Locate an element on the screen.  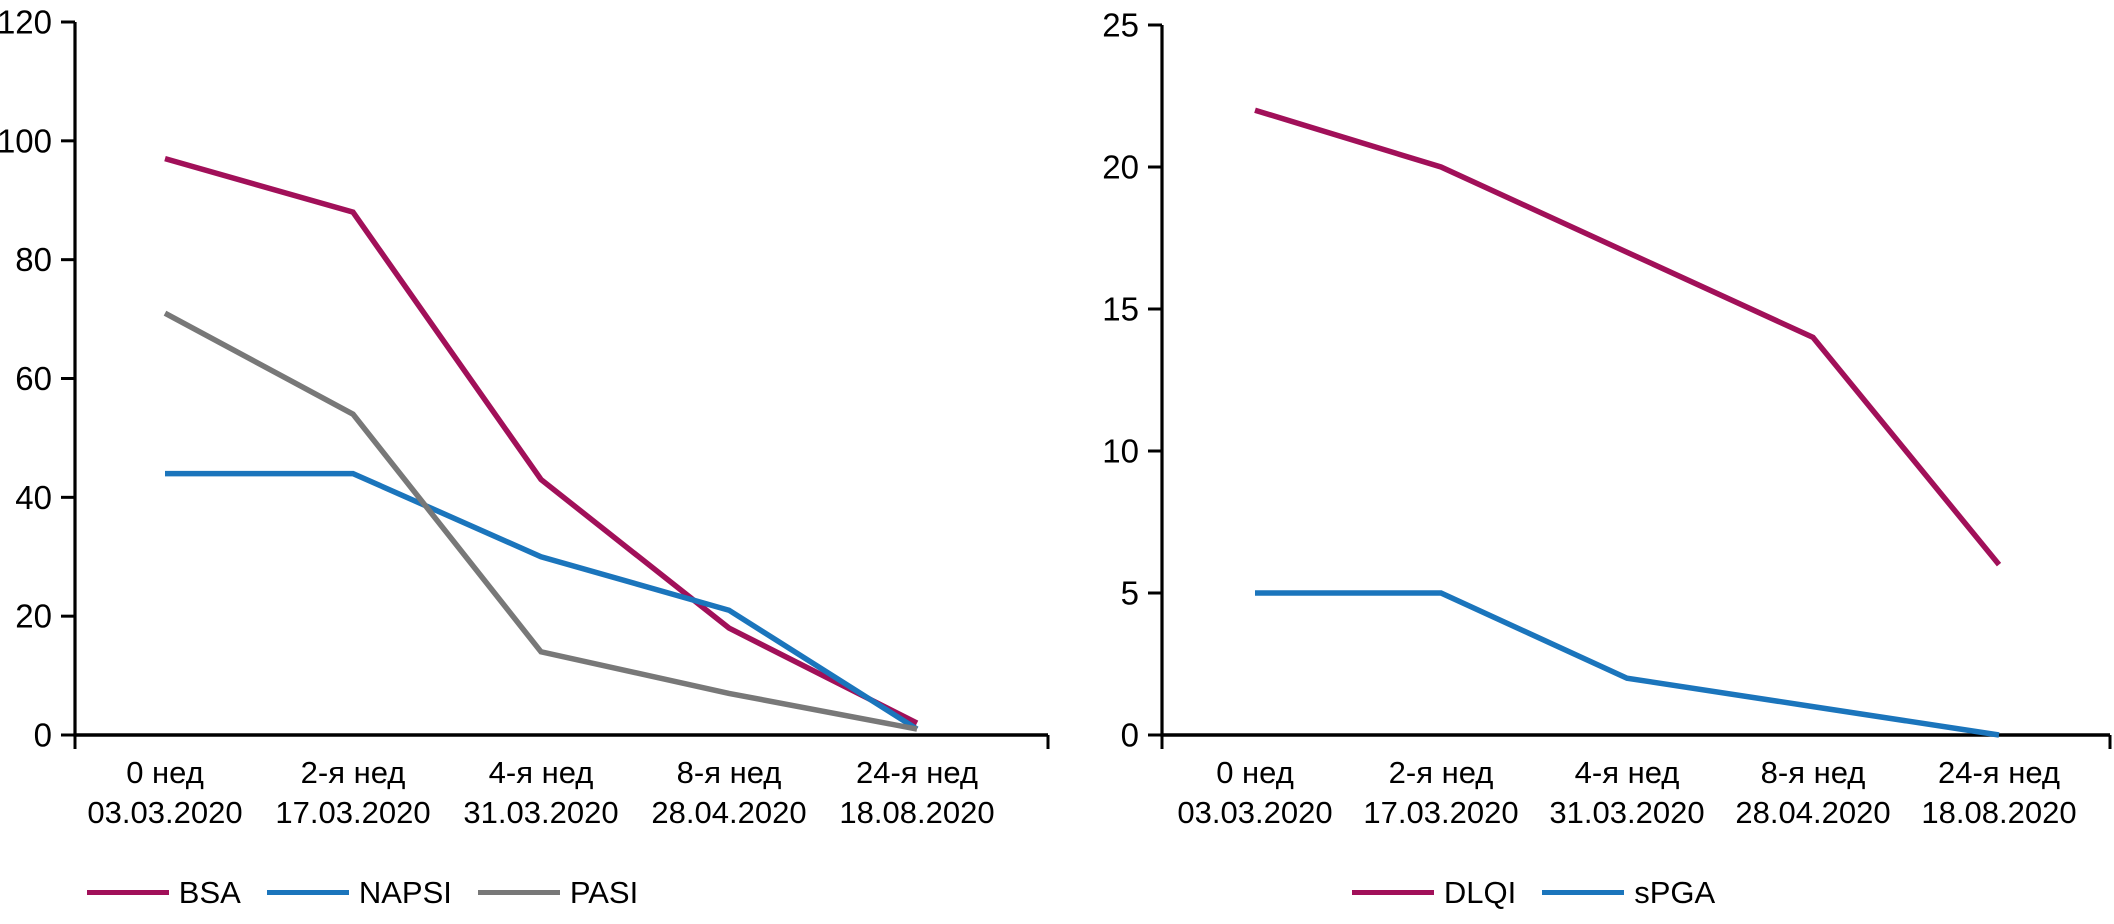
pasi-line-swatch is located at coordinates (518, 892).